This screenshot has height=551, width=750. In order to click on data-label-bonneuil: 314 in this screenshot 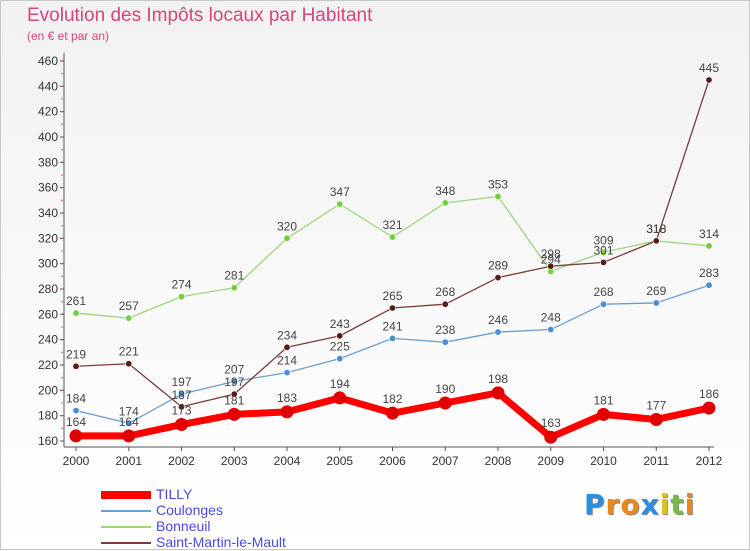, I will do `click(709, 234)`.